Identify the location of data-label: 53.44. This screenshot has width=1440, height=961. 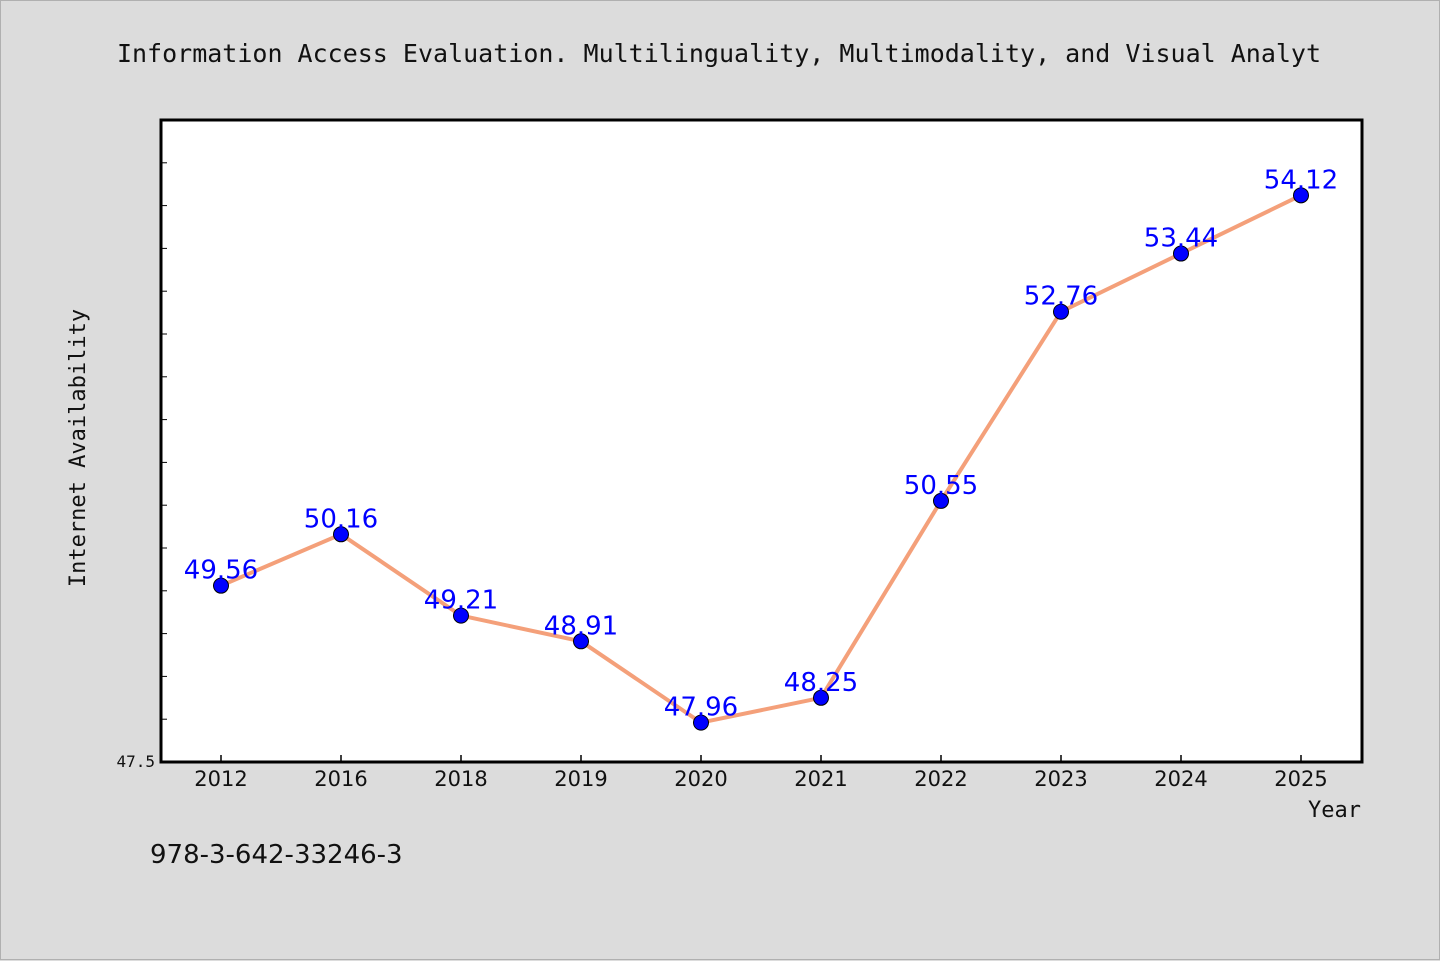
(1181, 239).